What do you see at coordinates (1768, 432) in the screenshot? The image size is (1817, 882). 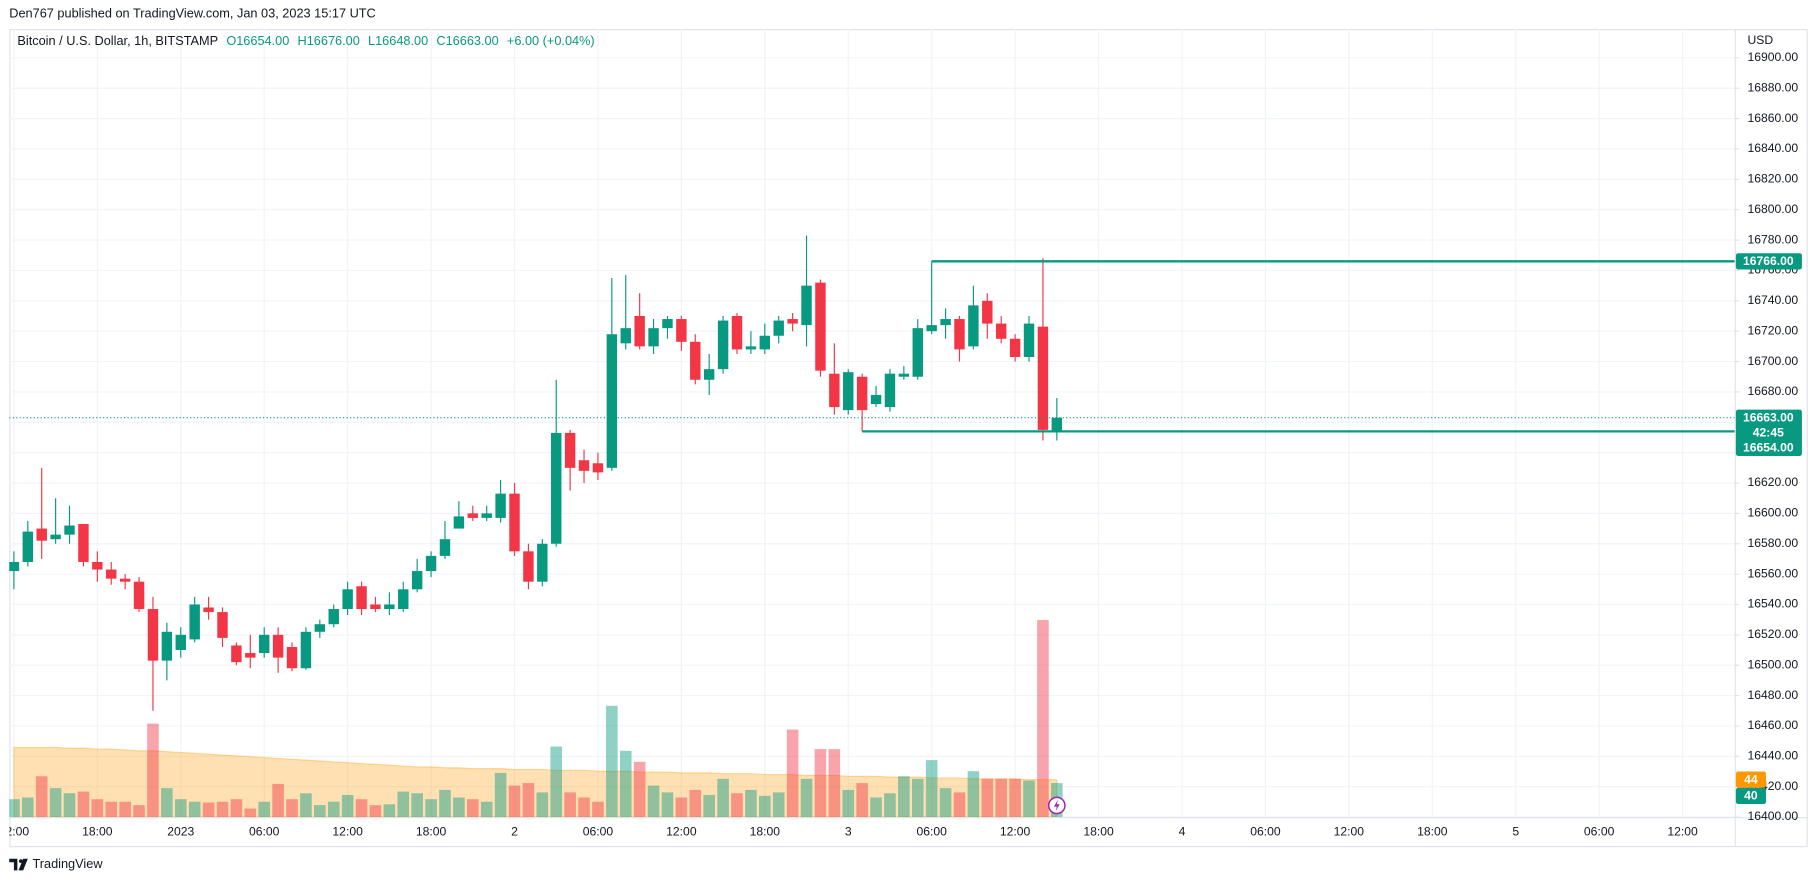 I see `current-price-box` at bounding box center [1768, 432].